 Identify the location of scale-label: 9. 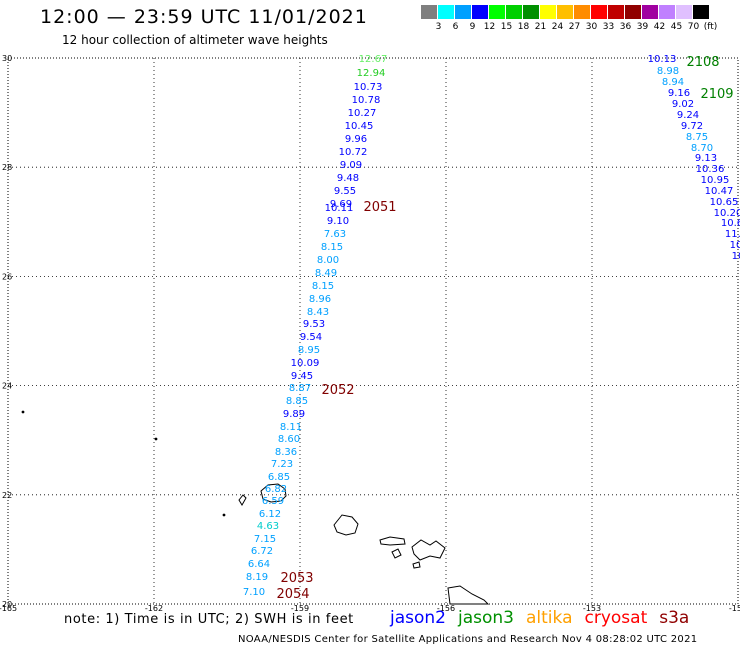
(472, 27).